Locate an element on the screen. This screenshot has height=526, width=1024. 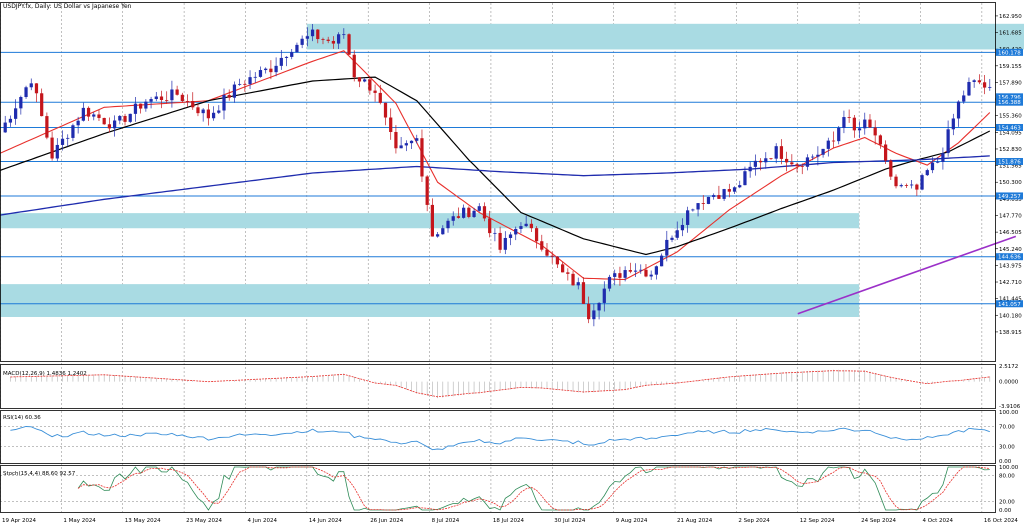
date-label-15: 4 Oct 2024 is located at coordinates (938, 521).